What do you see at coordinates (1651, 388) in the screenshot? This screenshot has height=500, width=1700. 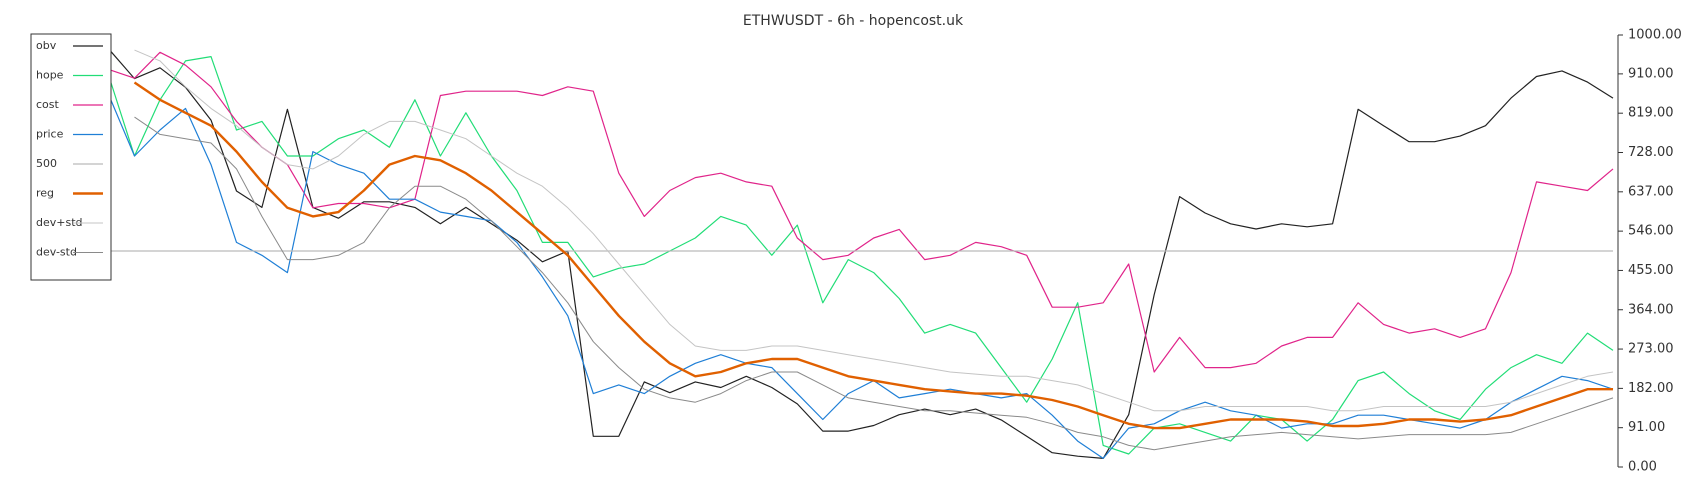 I see `y-tick-label: 182.00` at bounding box center [1651, 388].